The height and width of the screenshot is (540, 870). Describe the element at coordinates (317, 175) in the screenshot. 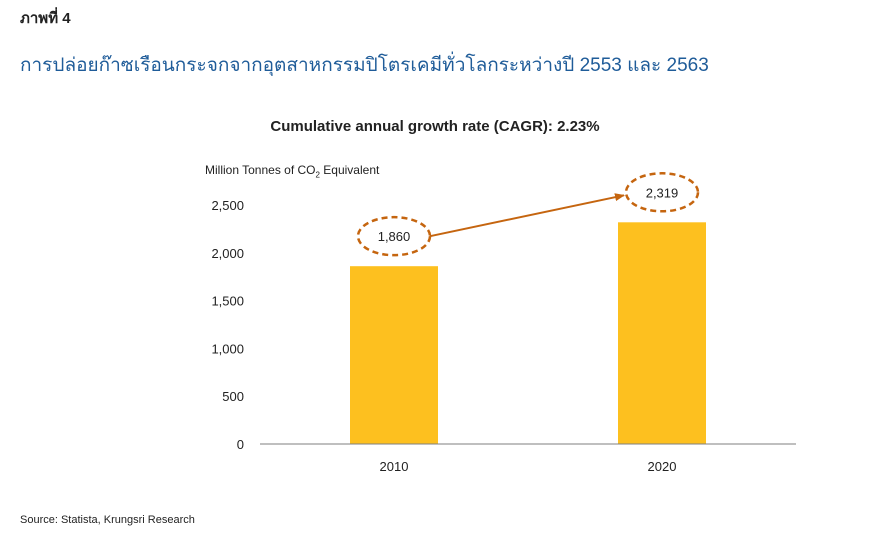

I see `unit-subscript: 2` at that location.